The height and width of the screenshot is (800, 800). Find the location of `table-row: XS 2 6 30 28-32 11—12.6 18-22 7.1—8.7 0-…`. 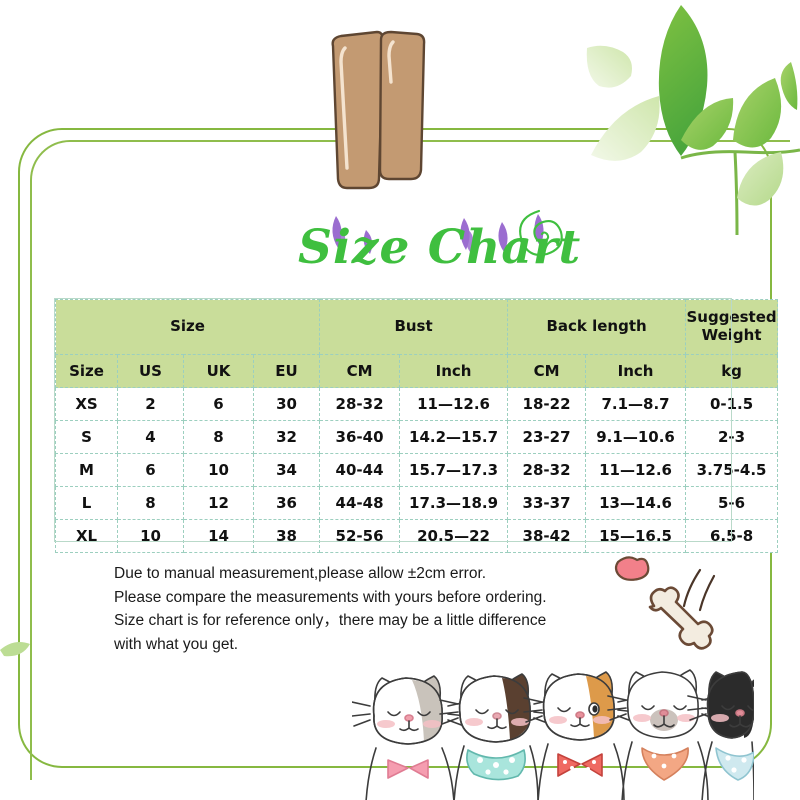

table-row: XS 2 6 30 28-32 11—12.6 18-22 7.1—8.7 0-… is located at coordinates (417, 404).